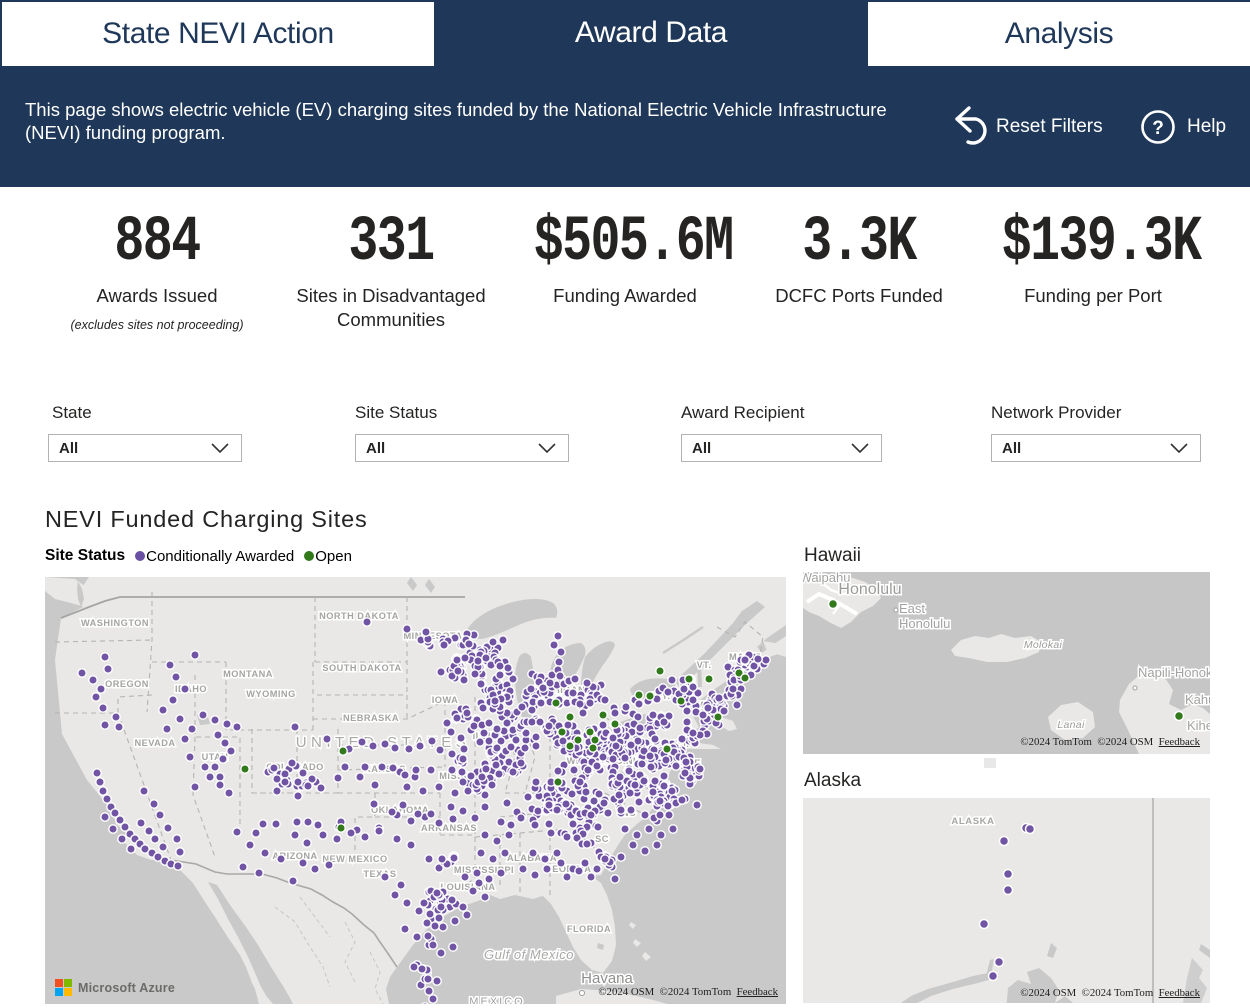 The image size is (1250, 1008). Describe the element at coordinates (127, 684) in the screenshot. I see `svg-text: OREGON` at that location.